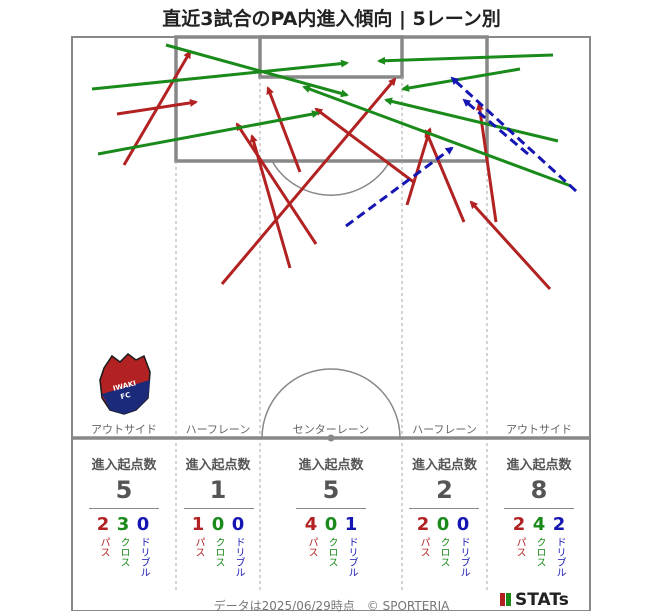 The height and width of the screenshot is (614, 663). I want to click on lane-3-pass-count: 2 パス, so click(423, 536).